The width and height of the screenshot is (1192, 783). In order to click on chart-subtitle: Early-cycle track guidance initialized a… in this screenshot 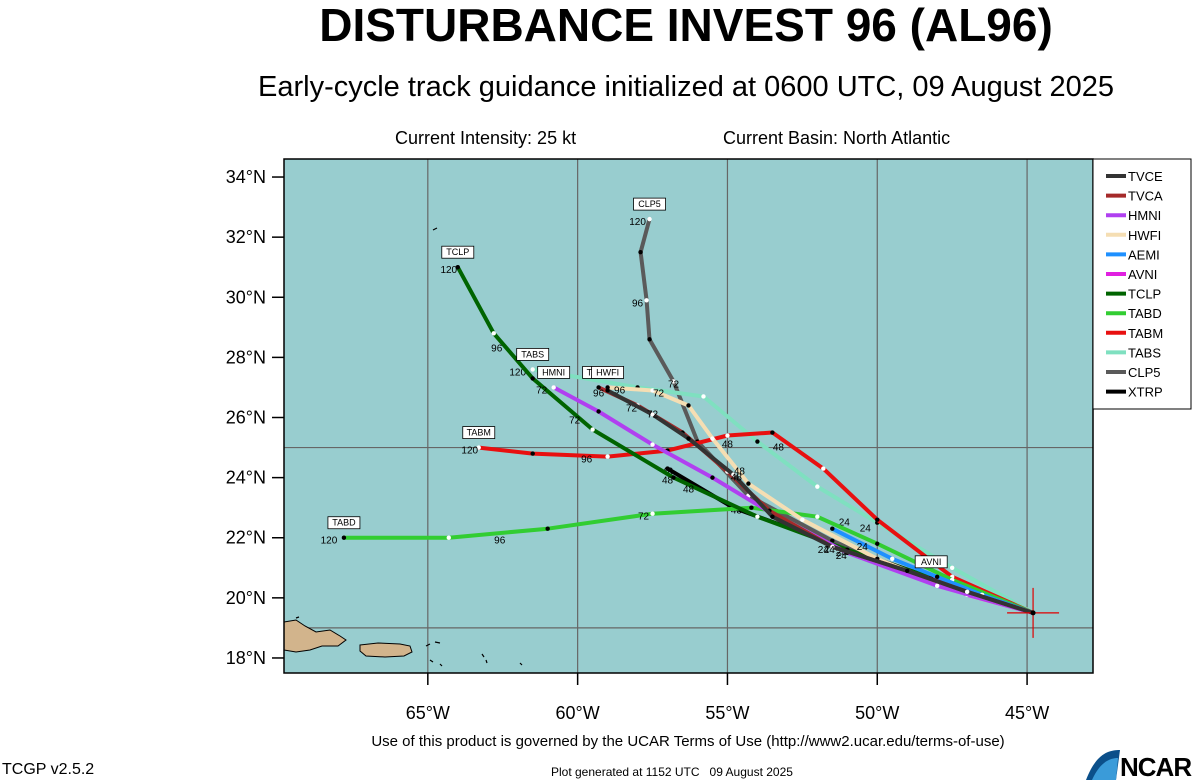, I will do `click(686, 87)`.